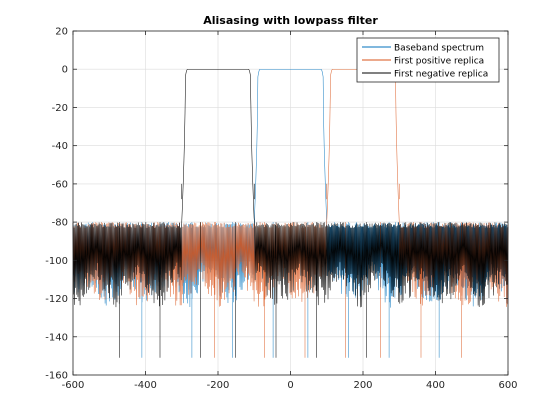 This screenshot has height=420, width=560. I want to click on x-tick-label: -200, so click(218, 385).